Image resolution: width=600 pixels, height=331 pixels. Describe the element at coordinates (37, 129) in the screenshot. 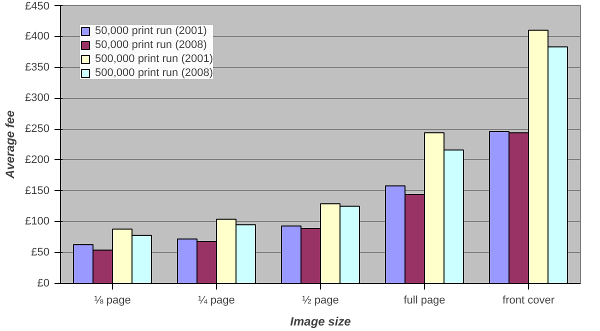

I see `y-tick-label: £250` at that location.